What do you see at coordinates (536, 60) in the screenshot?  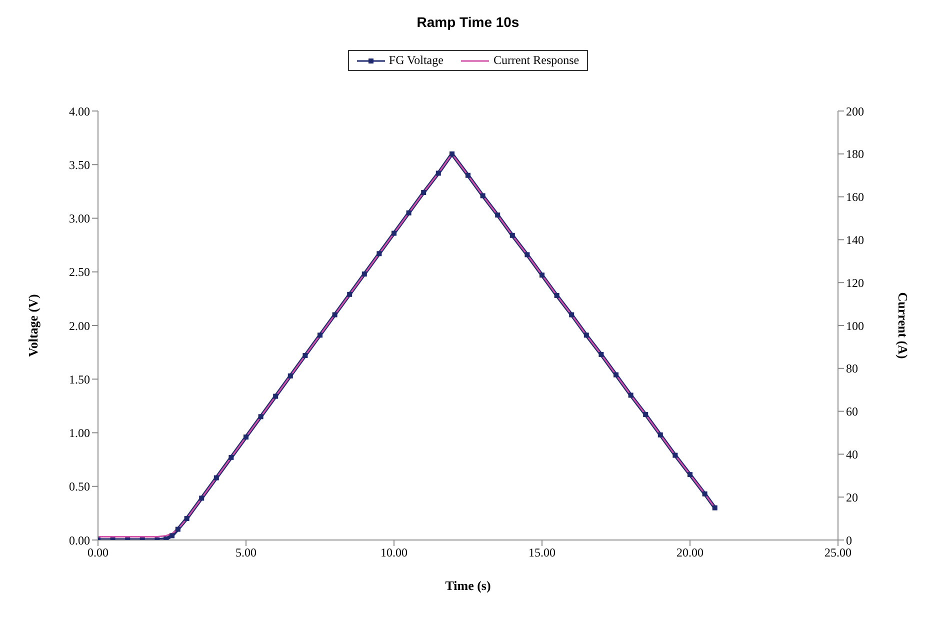 I see `legend-label: Current Response` at bounding box center [536, 60].